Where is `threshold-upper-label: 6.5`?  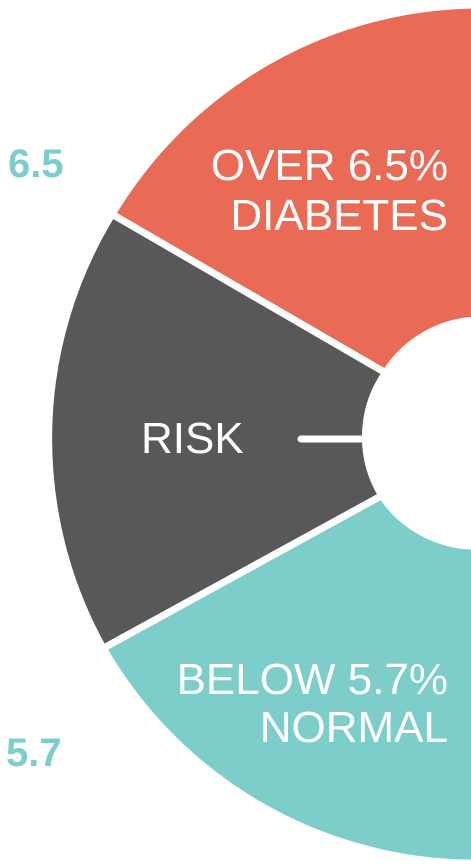
threshold-upper-label: 6.5 is located at coordinates (36, 164).